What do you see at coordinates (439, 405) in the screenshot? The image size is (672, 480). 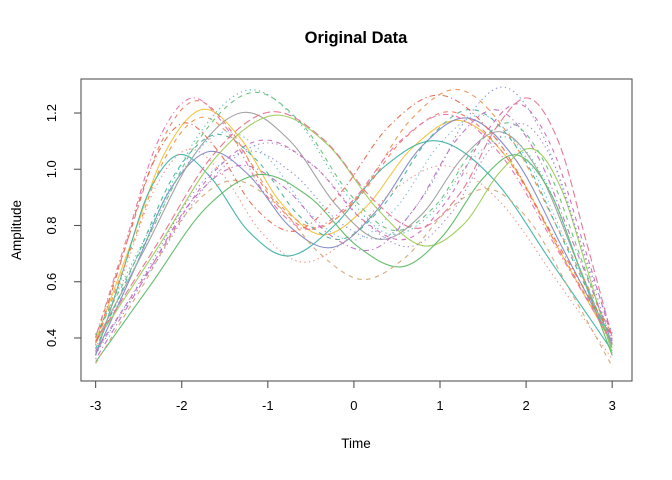 I see `x-tick-label: 1` at bounding box center [439, 405].